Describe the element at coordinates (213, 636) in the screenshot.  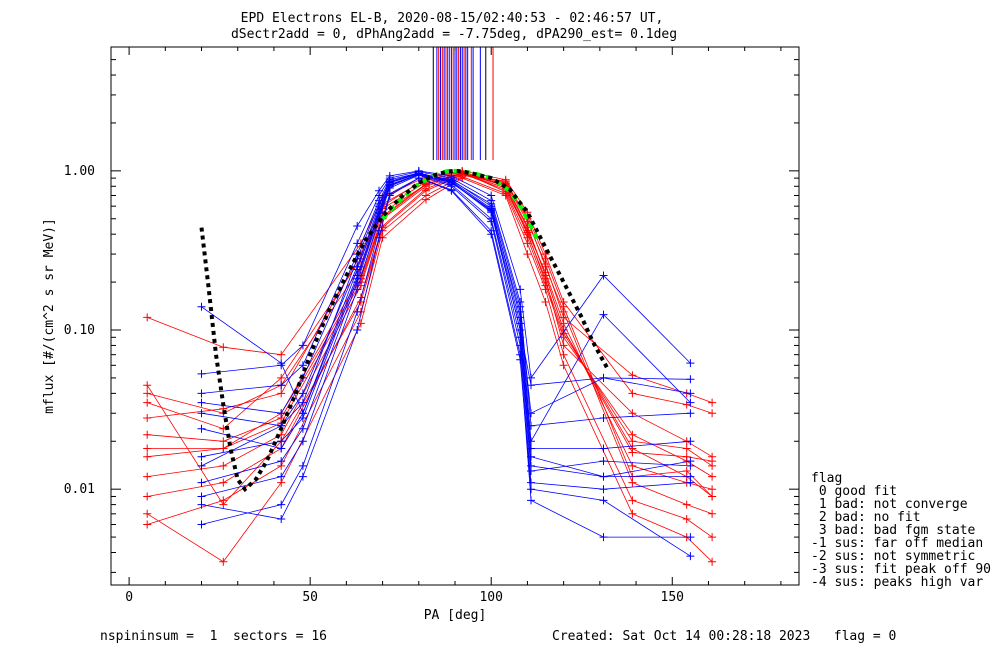
I see `footer-left: nspininsum = 1 sectors = 16` at that location.